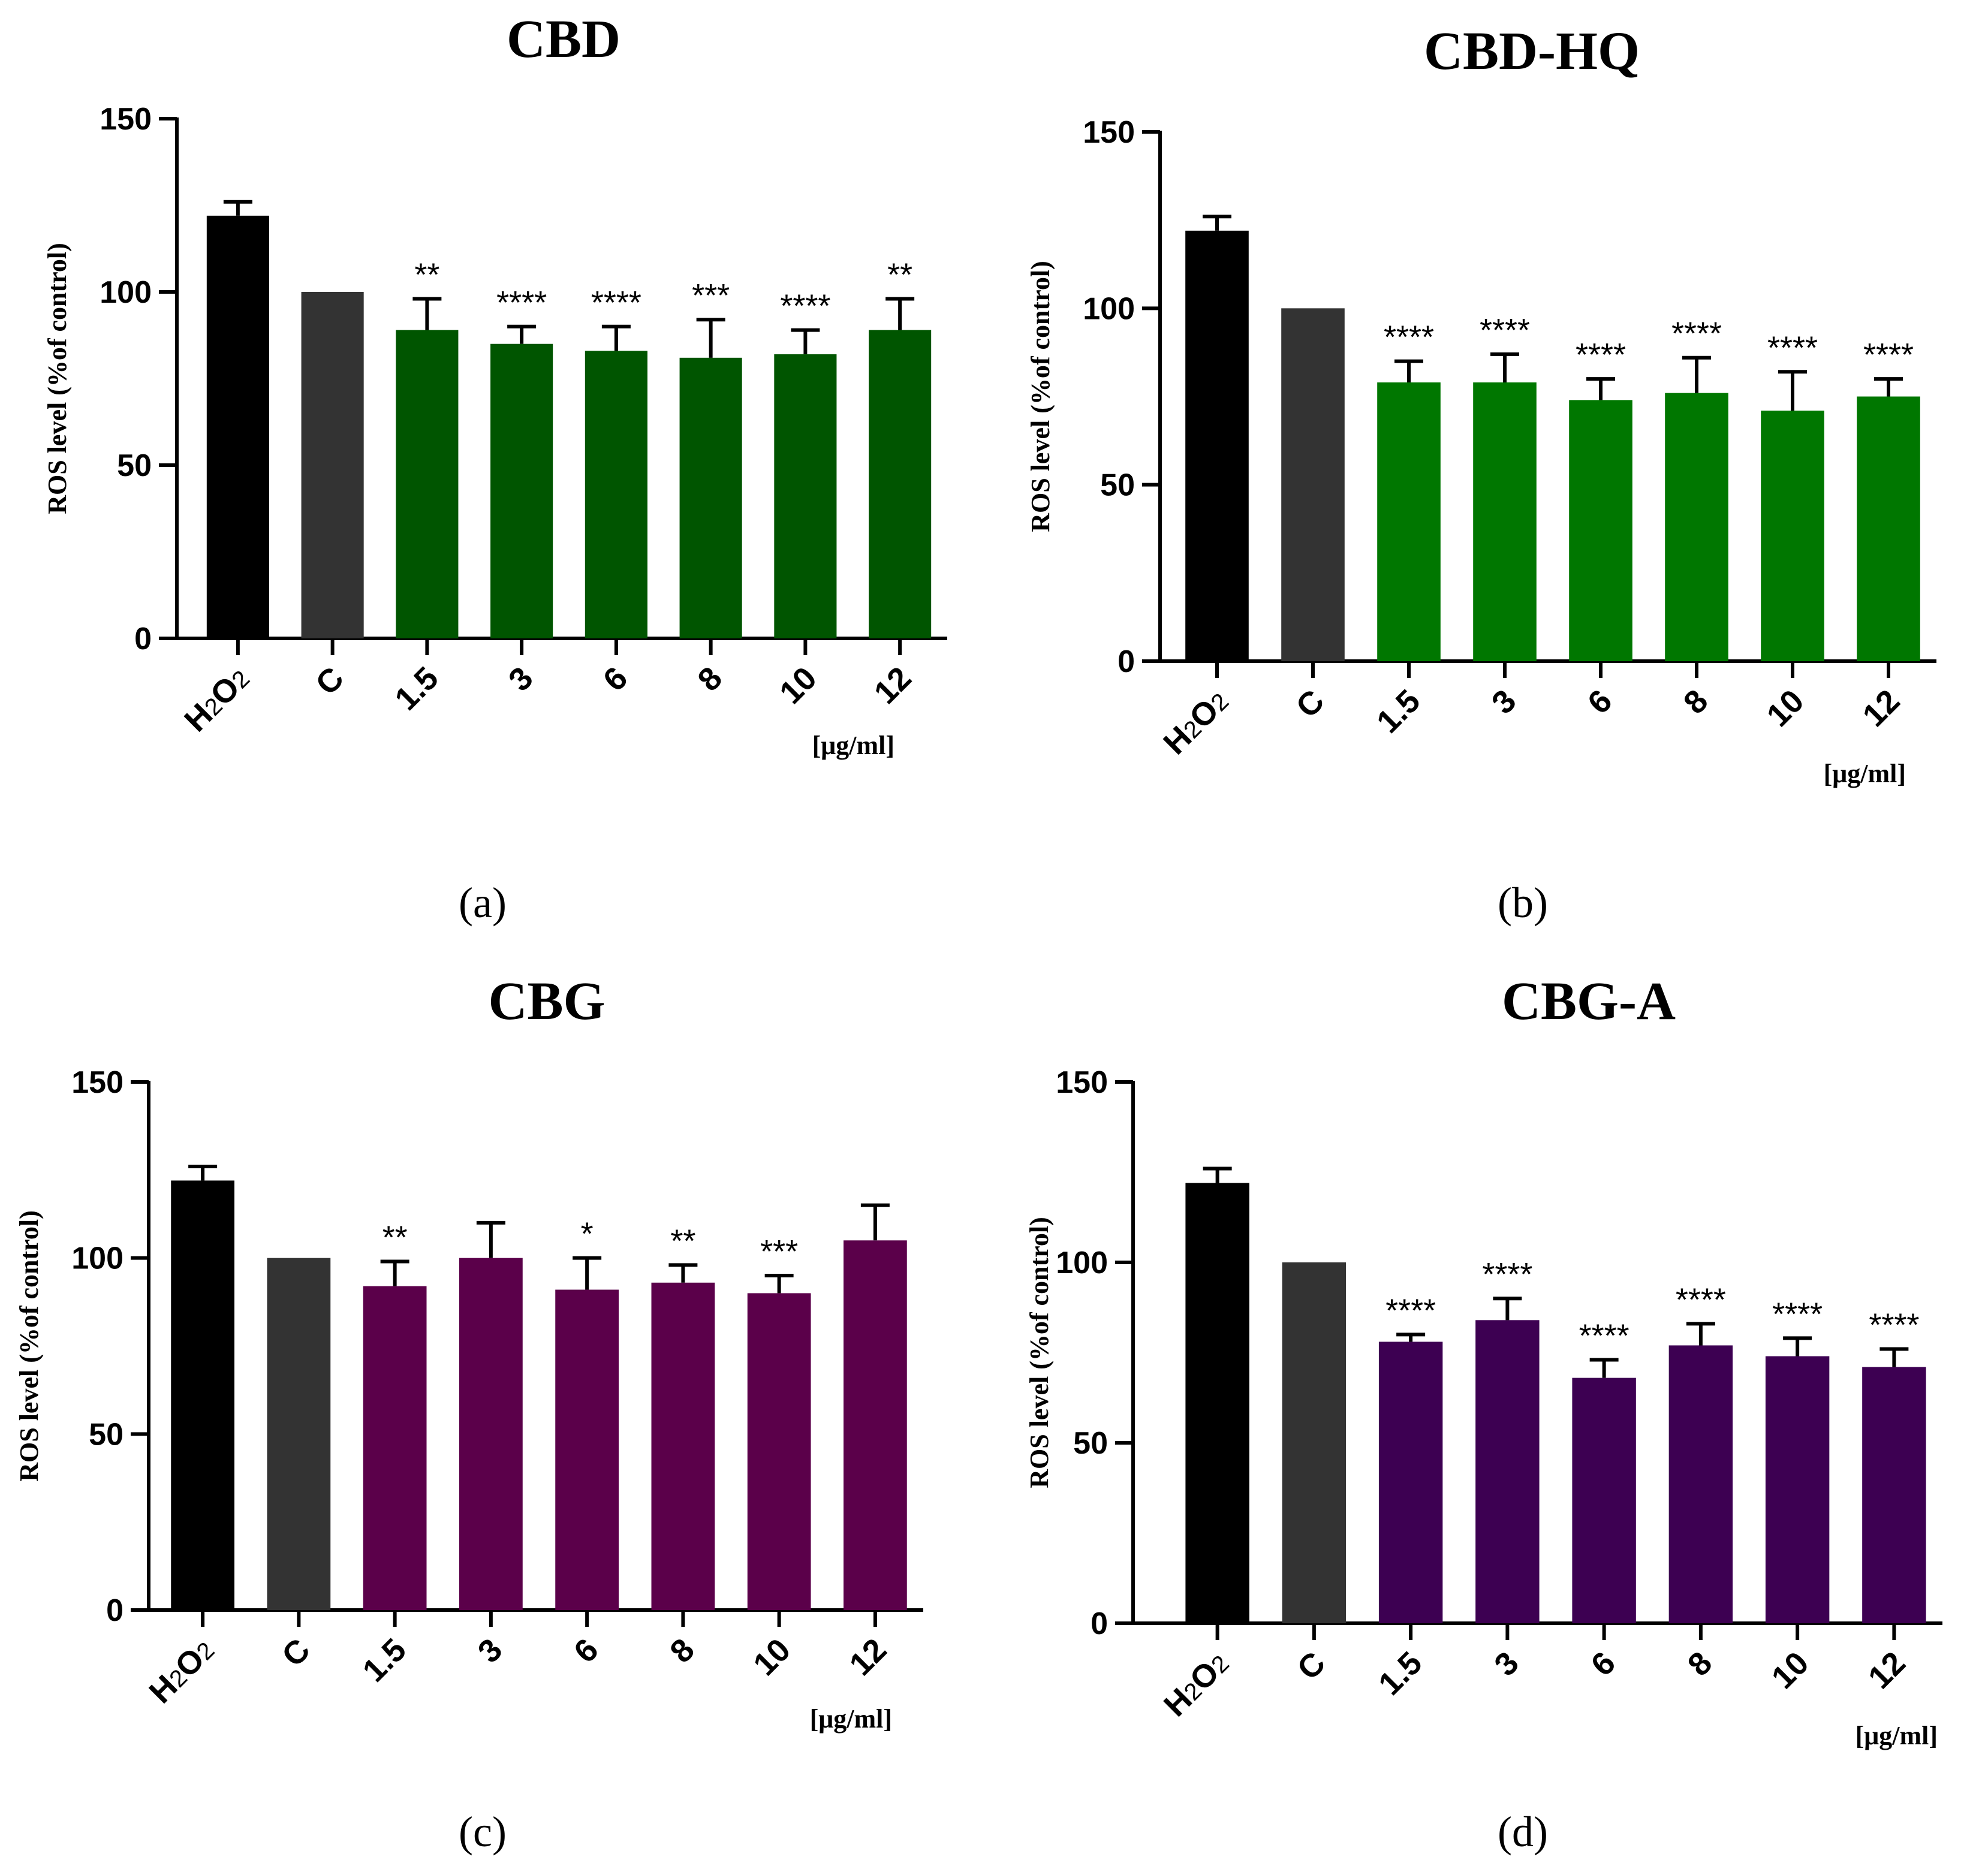  Describe the element at coordinates (587, 1234) in the screenshot. I see `panel-2-sig-4: *` at that location.